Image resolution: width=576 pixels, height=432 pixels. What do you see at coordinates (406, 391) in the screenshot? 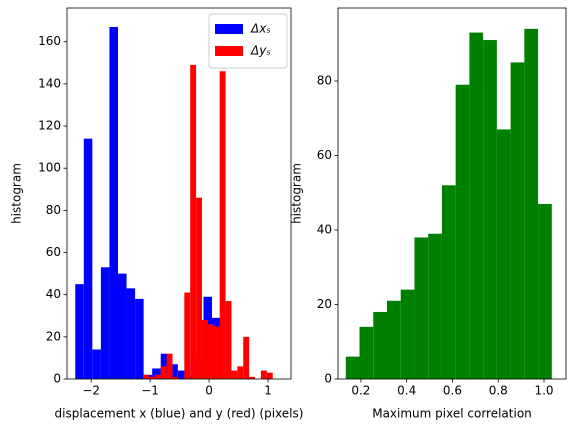
I see `x-tick-label: 0.4` at bounding box center [406, 391].